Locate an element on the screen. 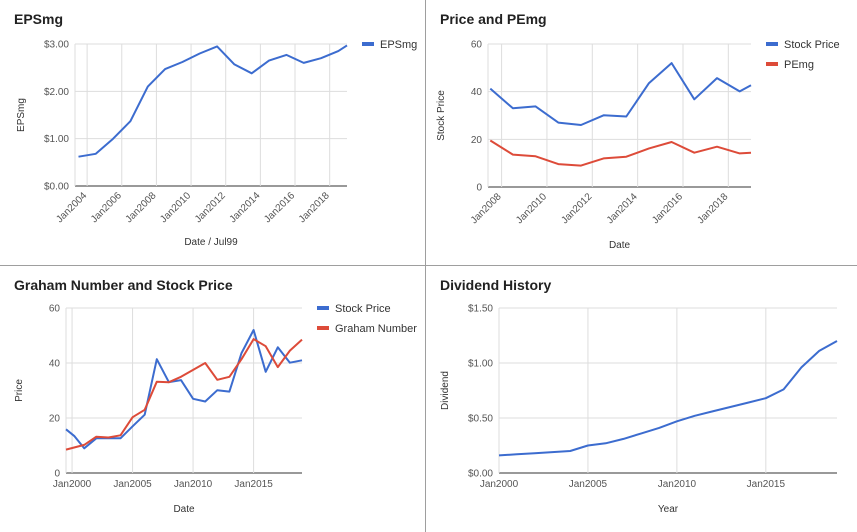 The width and height of the screenshot is (857, 532). x-tick-label: Jan2004 is located at coordinates (71, 207).